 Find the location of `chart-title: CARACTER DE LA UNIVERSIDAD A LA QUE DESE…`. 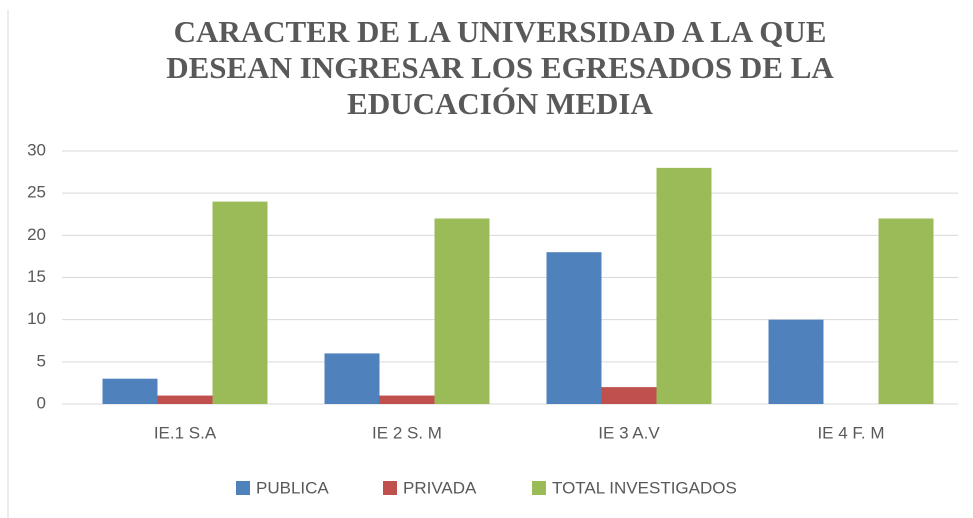

chart-title: CARACTER DE LA UNIVERSIDAD A LA QUE DESE… is located at coordinates (500, 67).